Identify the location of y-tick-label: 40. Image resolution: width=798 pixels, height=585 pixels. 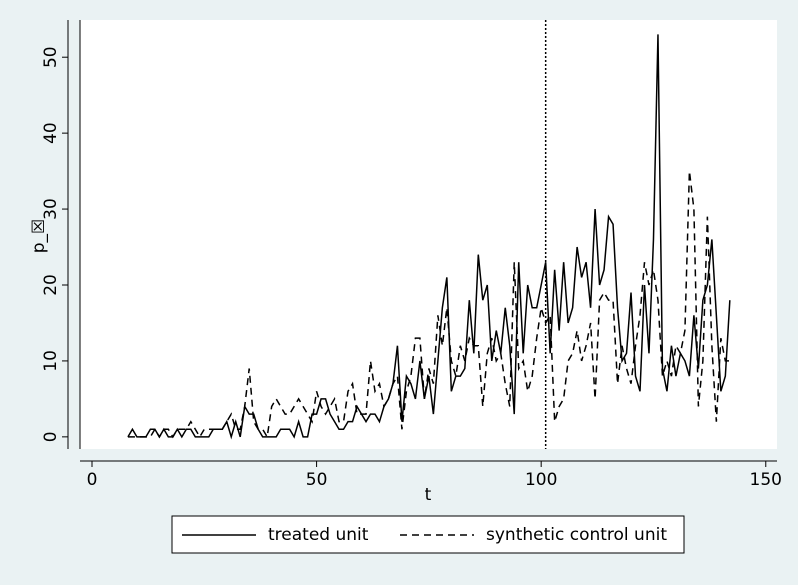
(51, 133).